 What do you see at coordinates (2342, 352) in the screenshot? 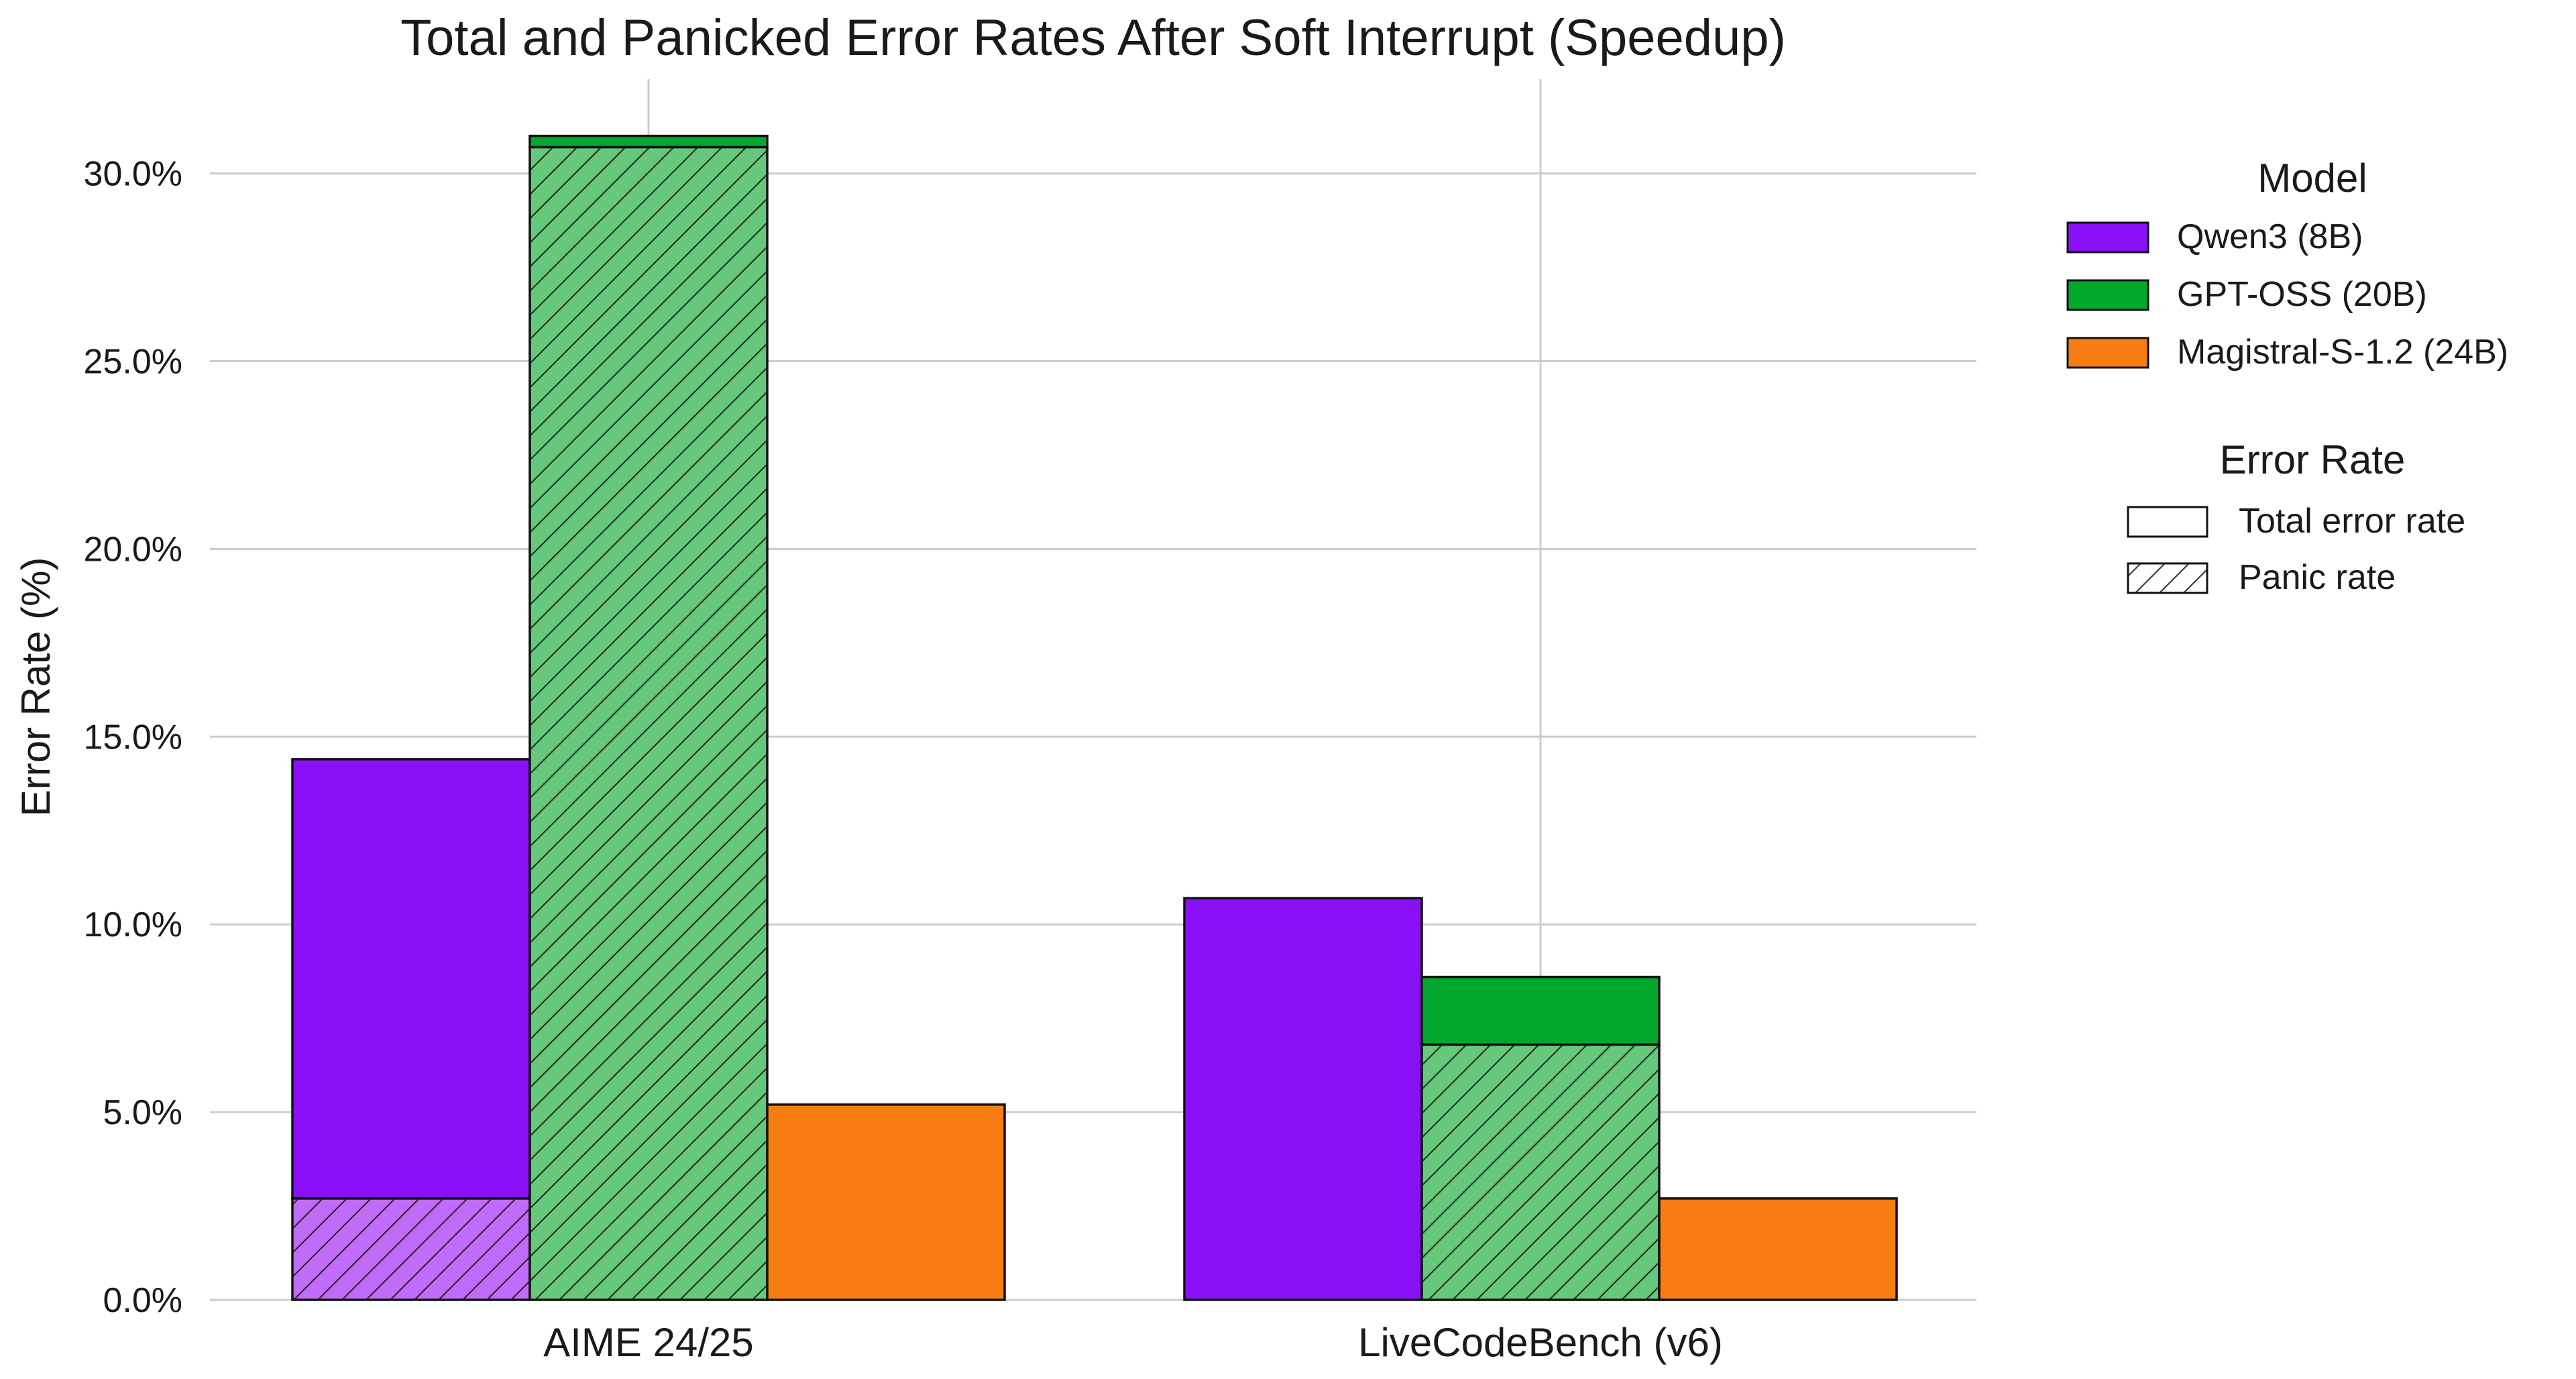
I see `legend-label: Magistral-S-1.2 (24B)` at bounding box center [2342, 352].